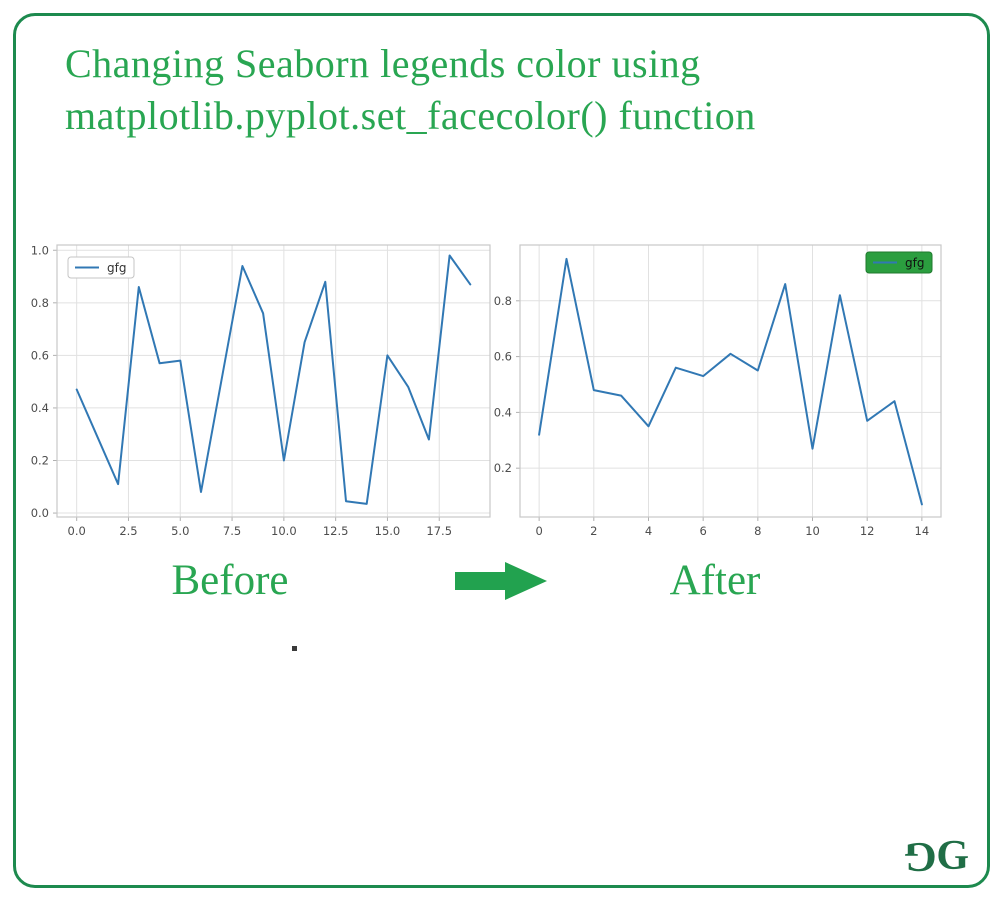 The image size is (1006, 904). Describe the element at coordinates (715, 580) in the screenshot. I see `after-label: After` at that location.